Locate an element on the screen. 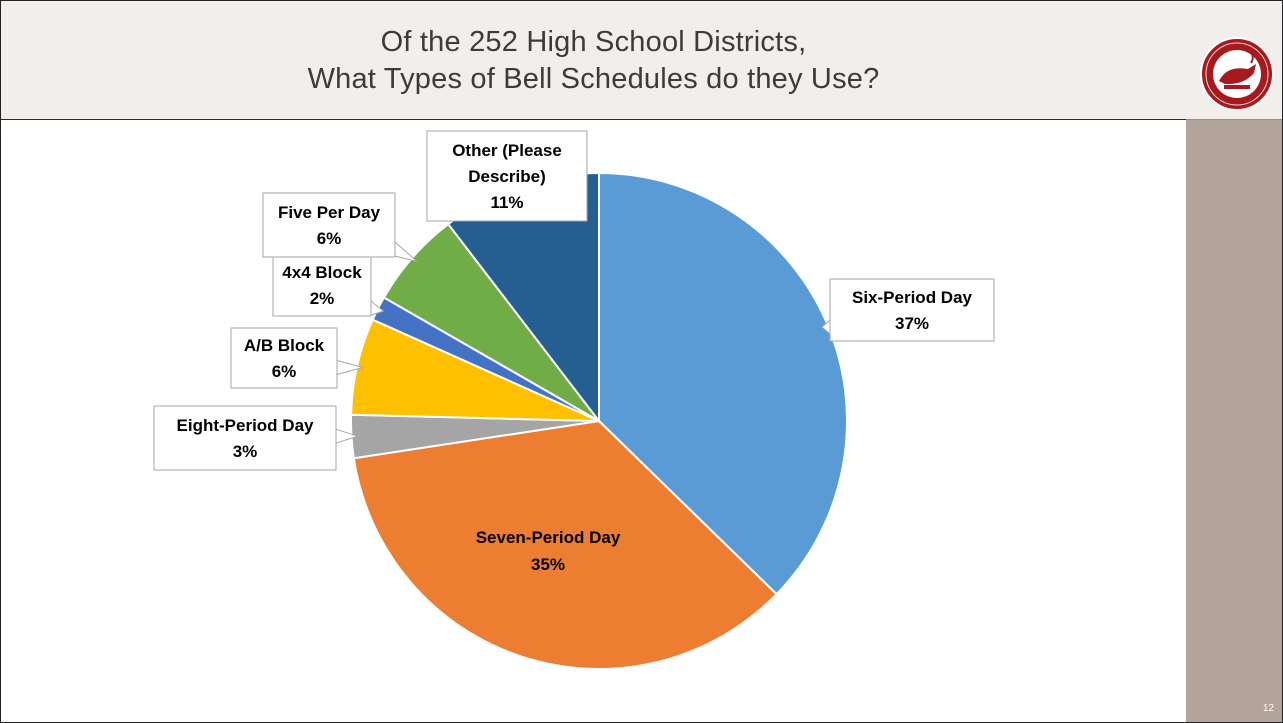 The height and width of the screenshot is (723, 1283). callout-box-a-b-block is located at coordinates (284, 358).